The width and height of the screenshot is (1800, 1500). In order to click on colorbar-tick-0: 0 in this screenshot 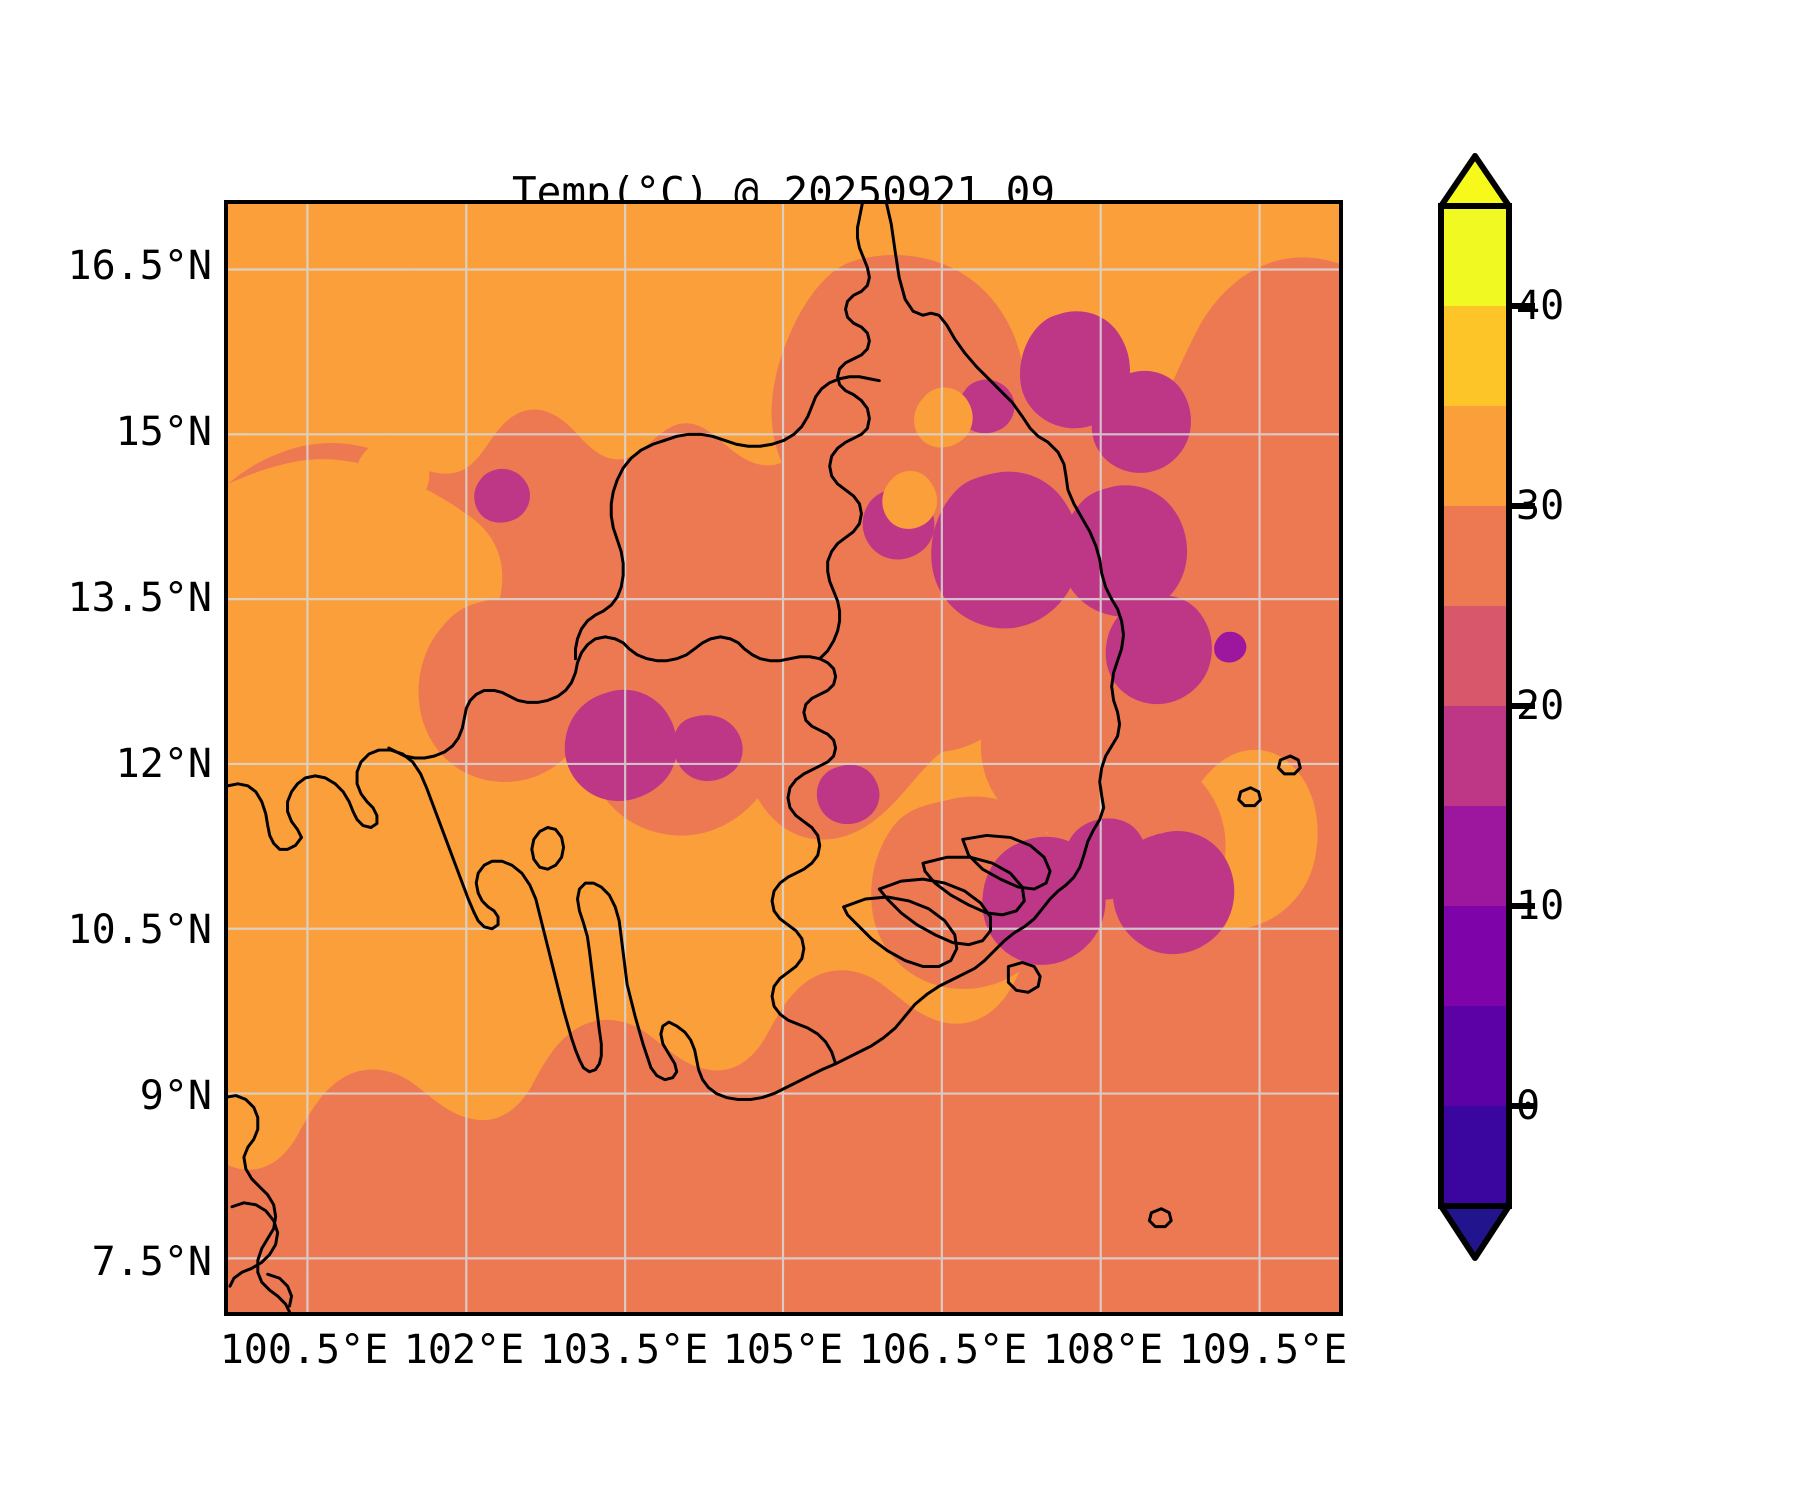, I will do `click(1528, 1106)`.